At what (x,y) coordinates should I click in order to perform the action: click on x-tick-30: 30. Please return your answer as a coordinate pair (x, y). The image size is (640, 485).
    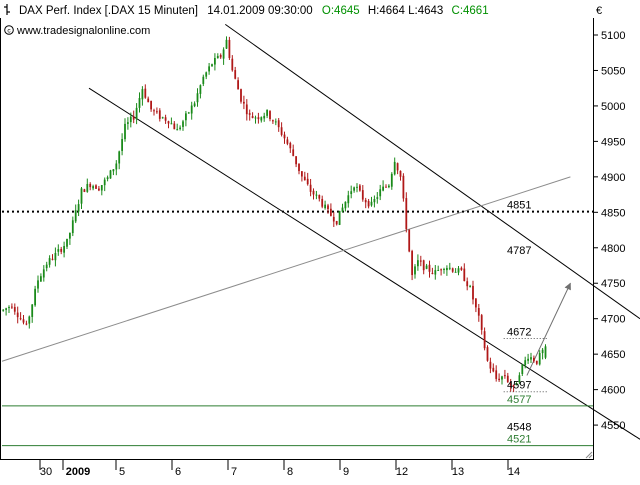
    Looking at the image, I should click on (46, 472).